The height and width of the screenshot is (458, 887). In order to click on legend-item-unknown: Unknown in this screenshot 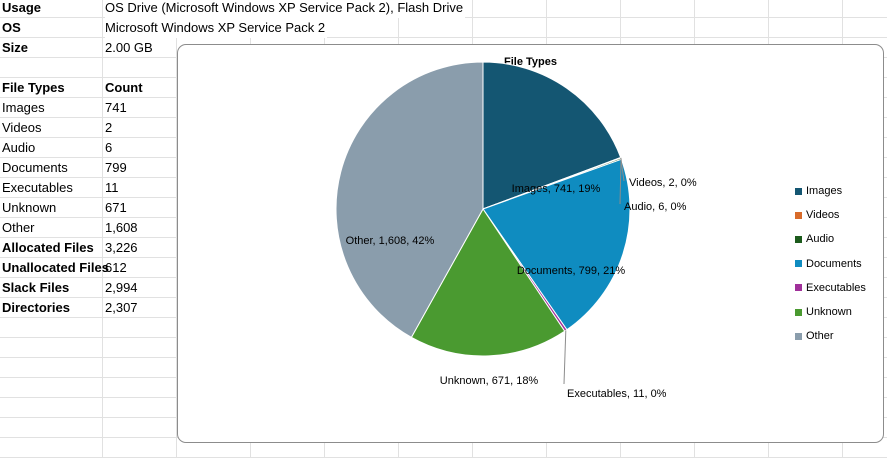, I will do `click(830, 312)`.